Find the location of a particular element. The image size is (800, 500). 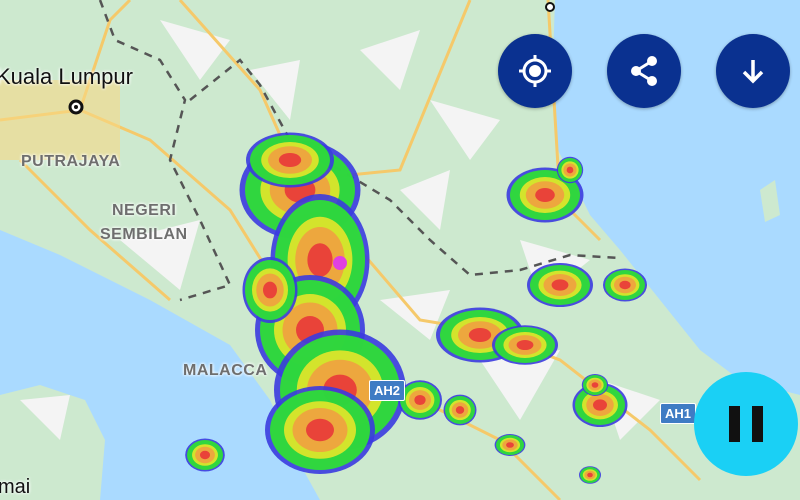

arrow-down-icon is located at coordinates (753, 72).